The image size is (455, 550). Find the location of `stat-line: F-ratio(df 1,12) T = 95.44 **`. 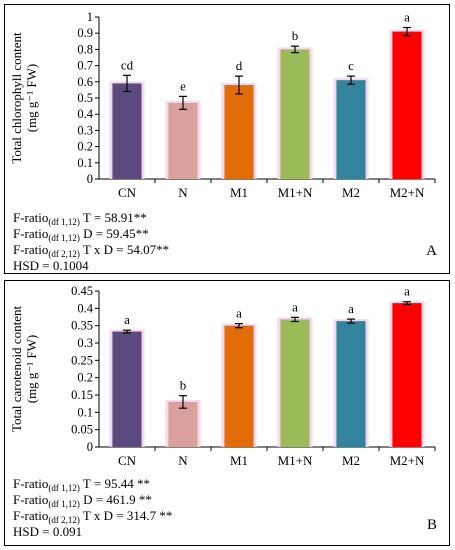

stat-line: F-ratio(df 1,12) T = 95.44 ** is located at coordinates (81, 484).